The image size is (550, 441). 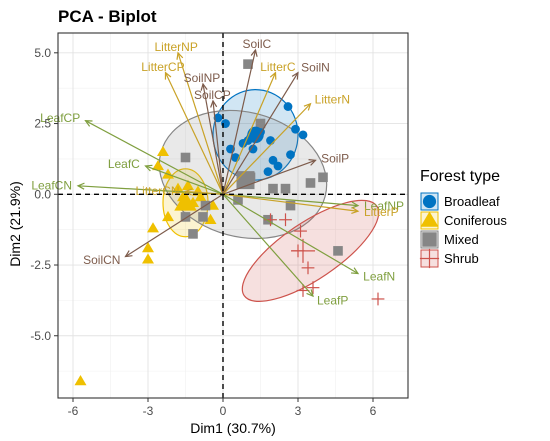 I want to click on loading-soiln: SoilN, so click(x=276, y=128).